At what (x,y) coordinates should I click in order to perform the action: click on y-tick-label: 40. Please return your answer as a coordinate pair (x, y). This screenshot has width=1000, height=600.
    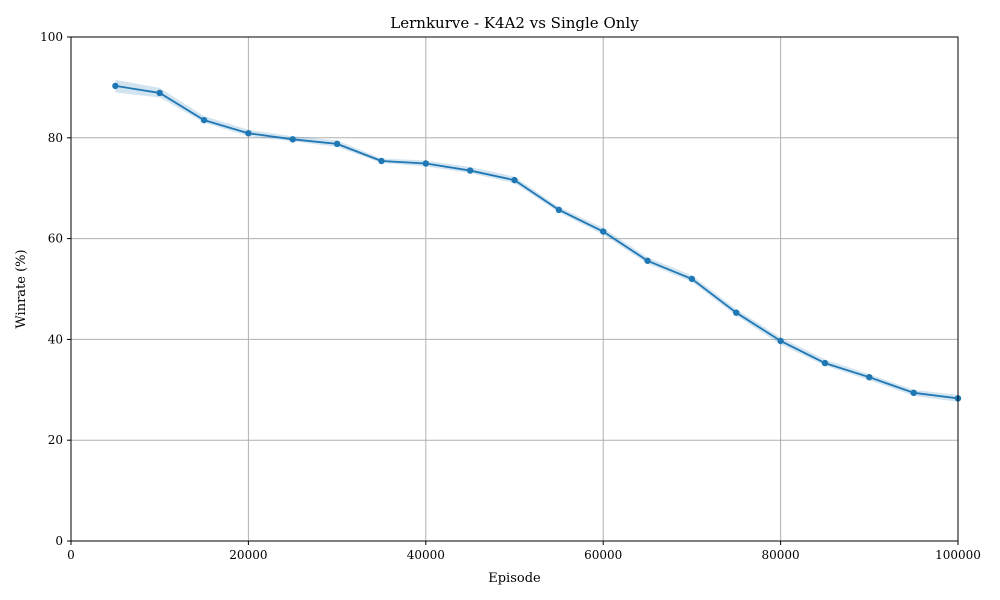
    Looking at the image, I should click on (55, 339).